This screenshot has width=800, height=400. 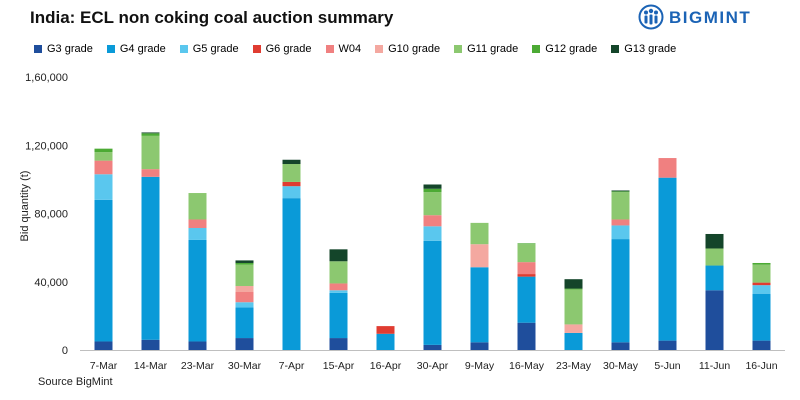 What do you see at coordinates (25, 206) in the screenshot?
I see `y-axis-label: Bid quantity (t)` at bounding box center [25, 206].